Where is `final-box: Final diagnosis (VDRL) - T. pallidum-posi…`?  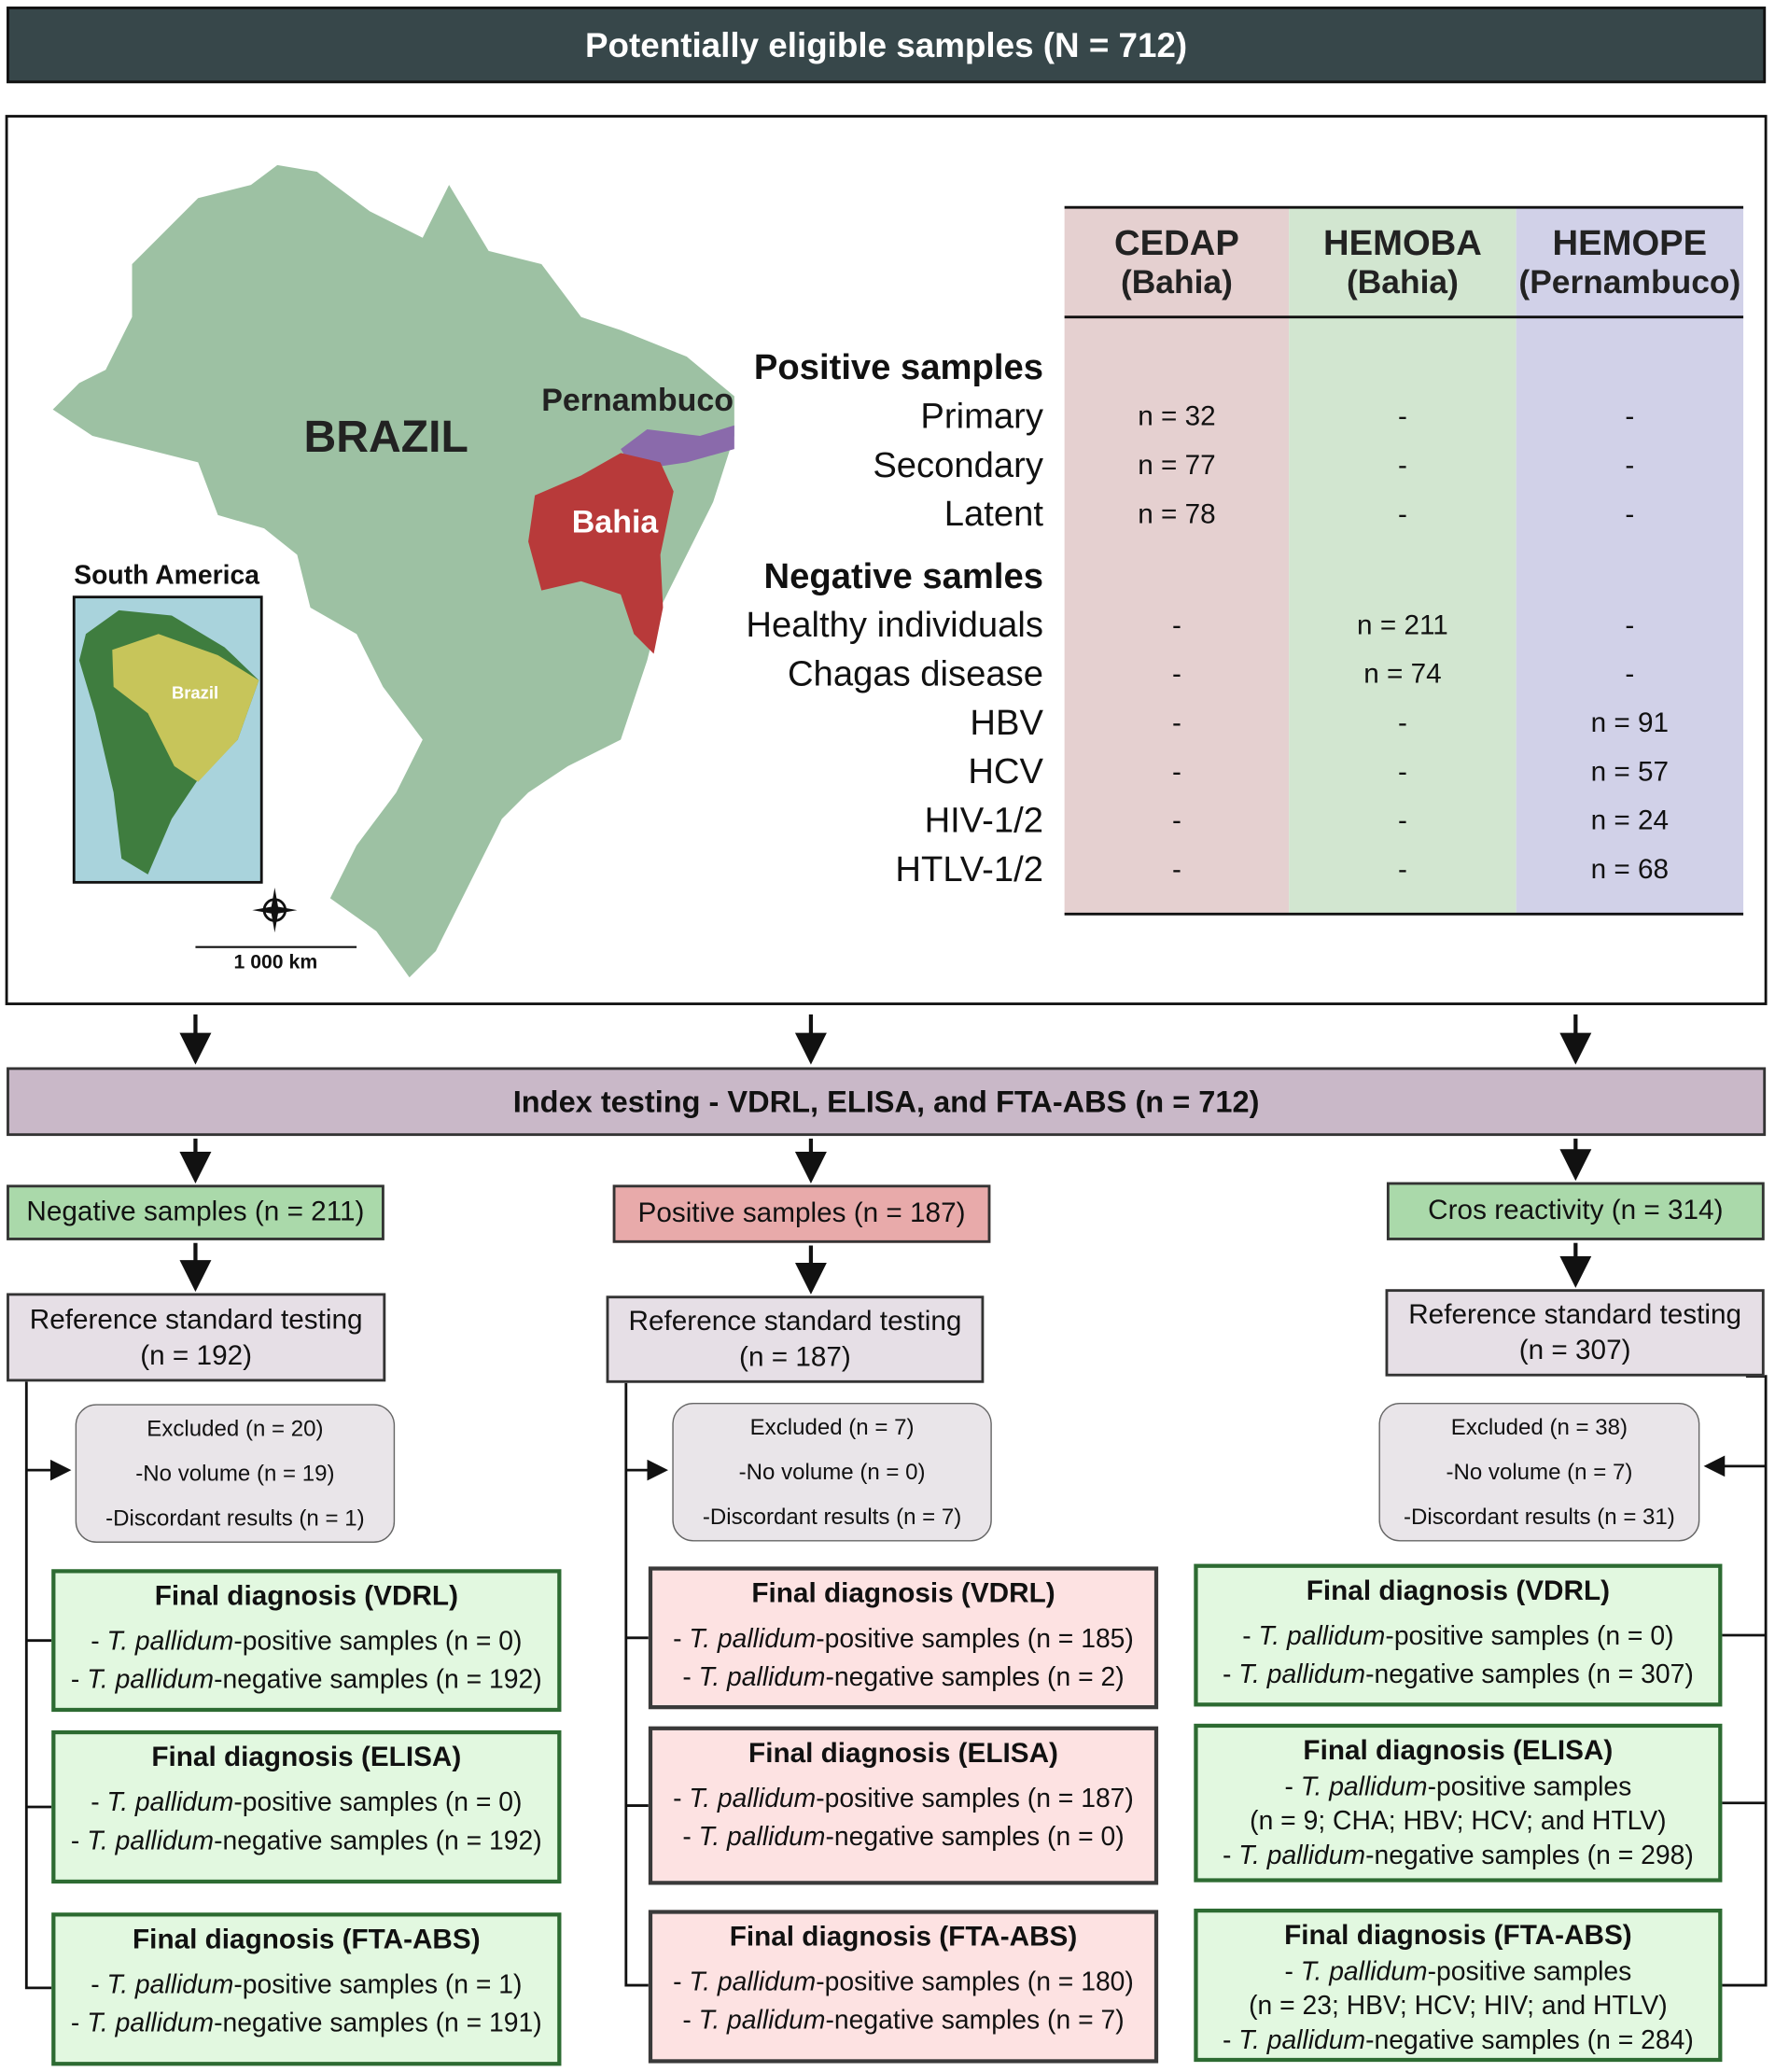 final-box: Final diagnosis (VDRL) - T. pallidum-posi… is located at coordinates (1458, 1635).